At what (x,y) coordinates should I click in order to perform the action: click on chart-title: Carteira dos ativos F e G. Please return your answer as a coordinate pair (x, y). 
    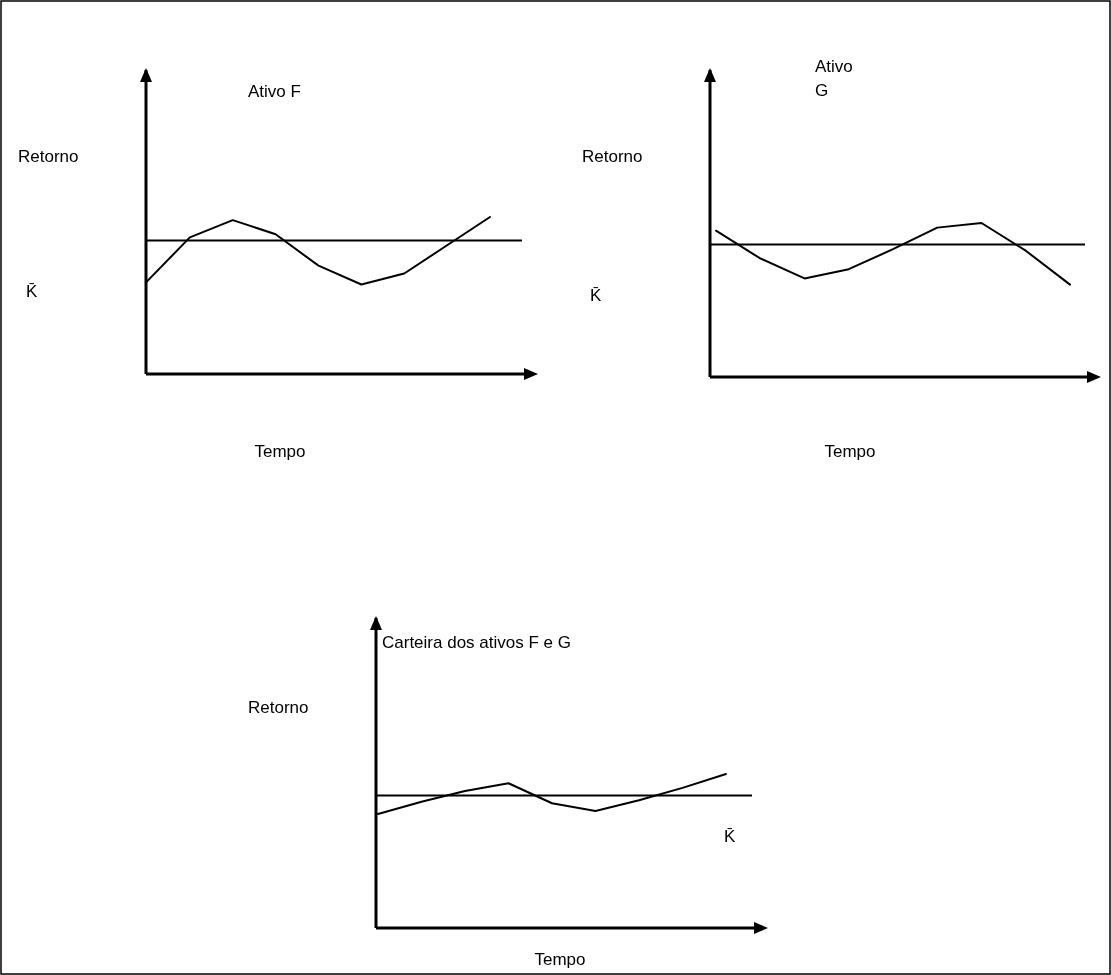
    Looking at the image, I should click on (476, 642).